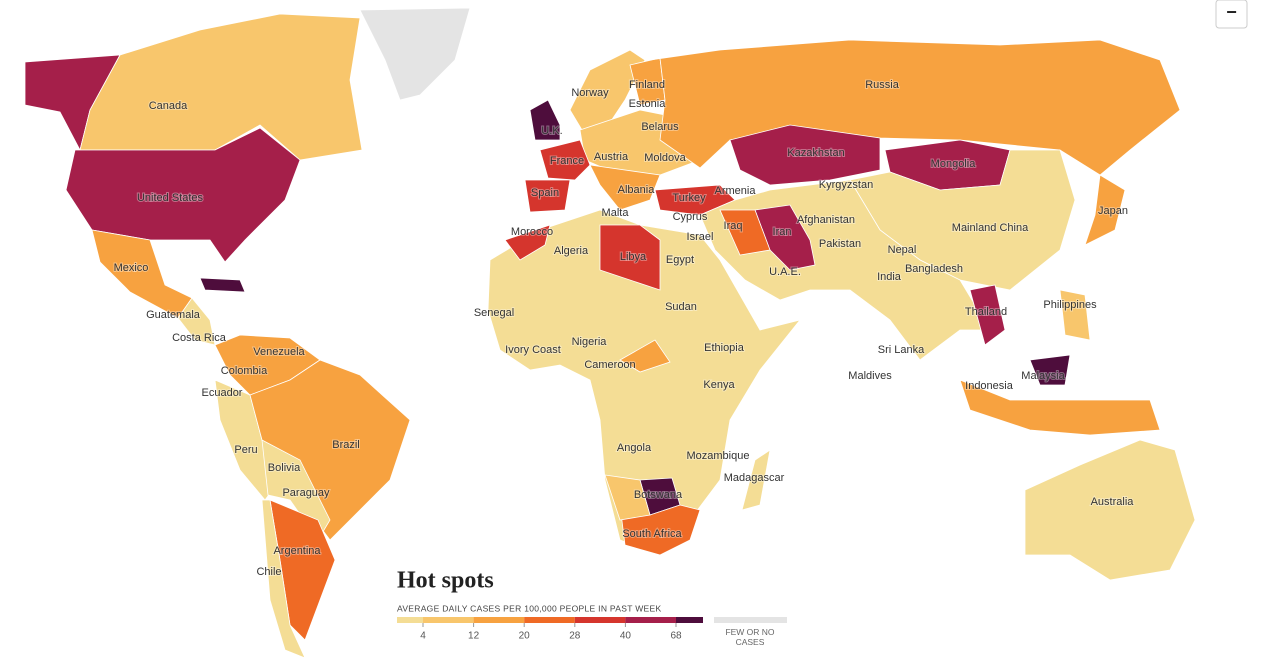 Image resolution: width=1268 pixels, height=669 pixels. I want to click on label: Afghanistan, so click(826, 220).